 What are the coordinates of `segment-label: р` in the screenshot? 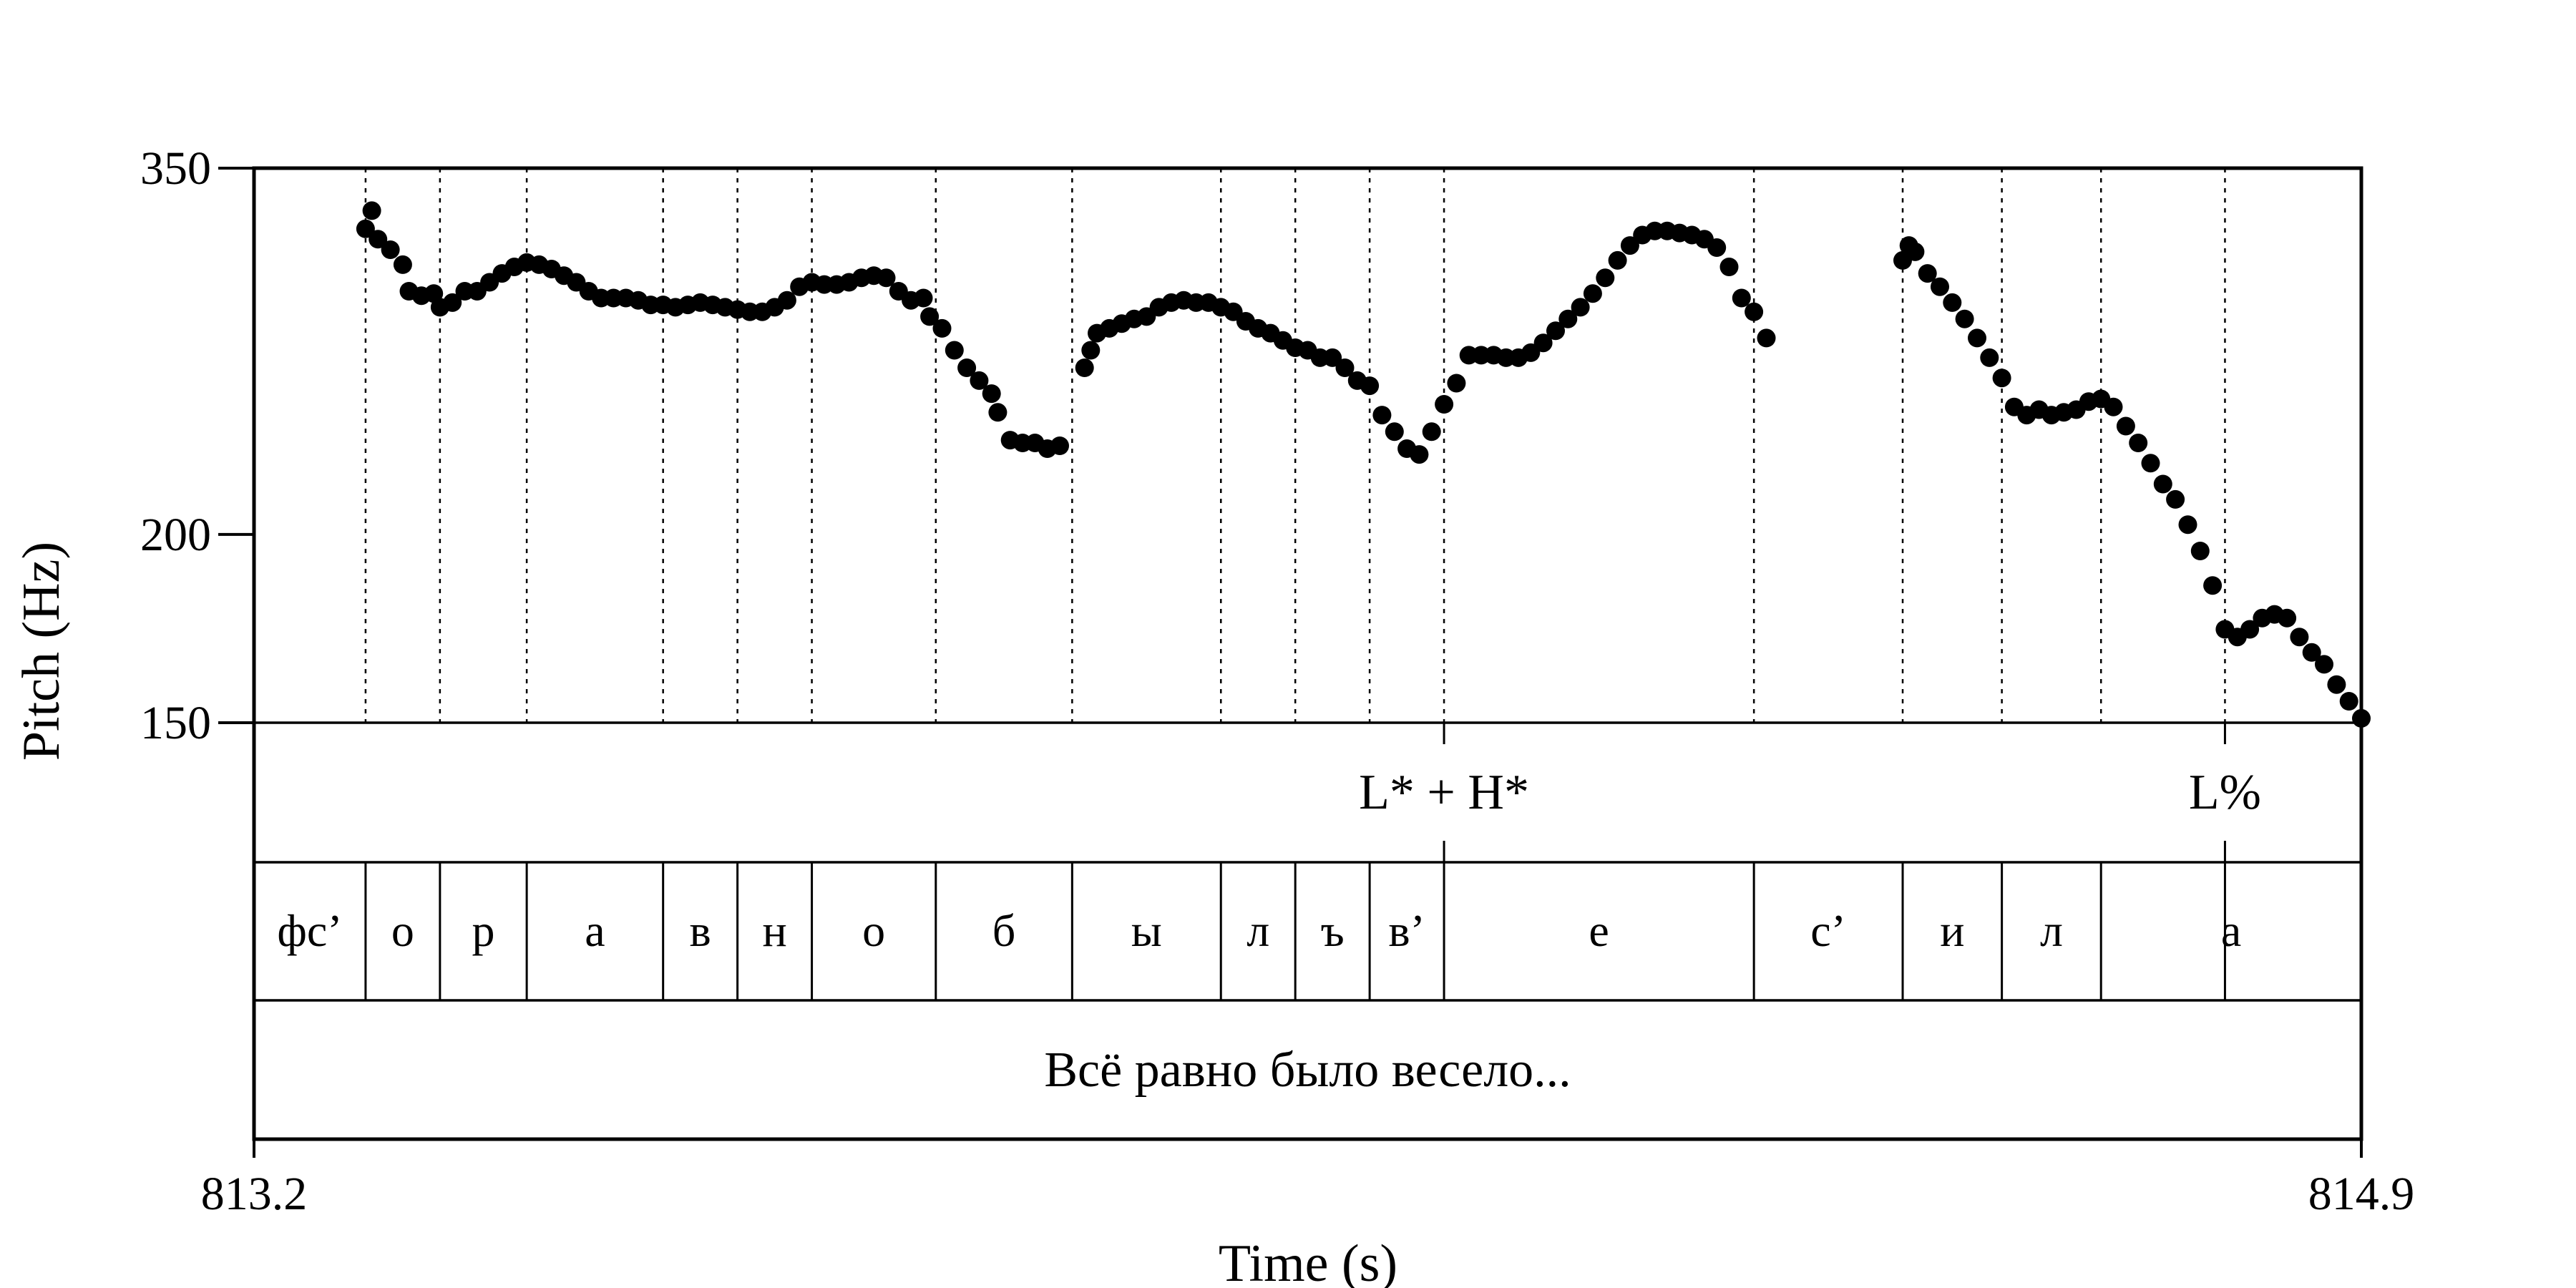 It's located at (483, 930).